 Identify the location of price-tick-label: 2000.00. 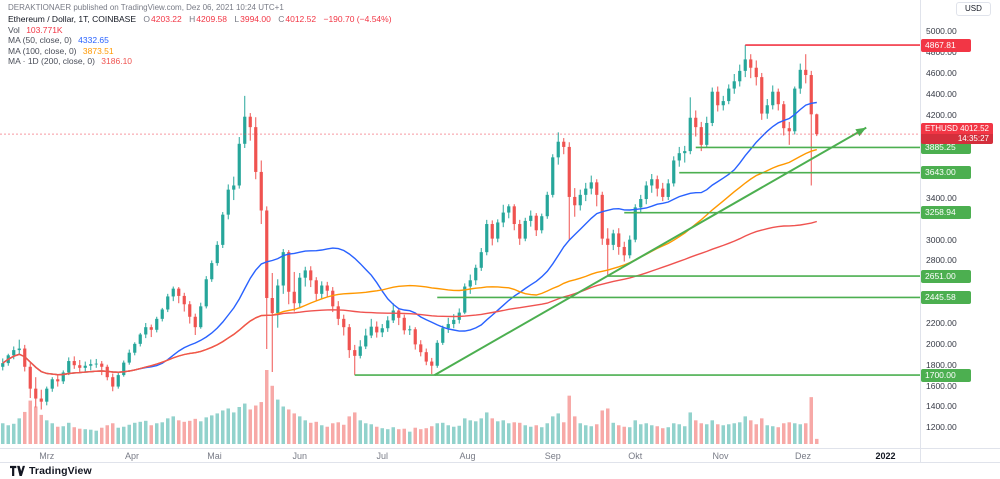
(941, 343).